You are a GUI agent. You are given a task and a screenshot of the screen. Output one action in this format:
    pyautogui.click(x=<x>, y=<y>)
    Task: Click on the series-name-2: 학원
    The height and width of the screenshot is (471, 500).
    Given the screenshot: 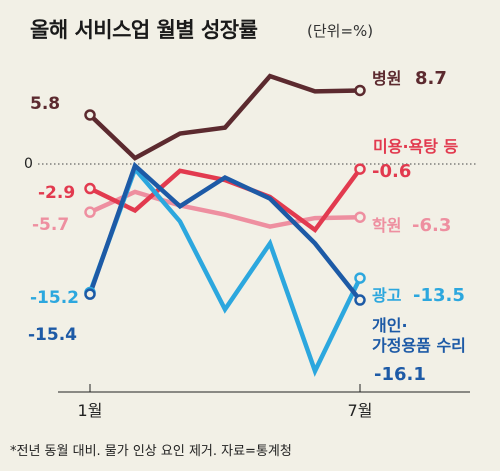 What is the action you would take?
    pyautogui.click(x=386, y=225)
    